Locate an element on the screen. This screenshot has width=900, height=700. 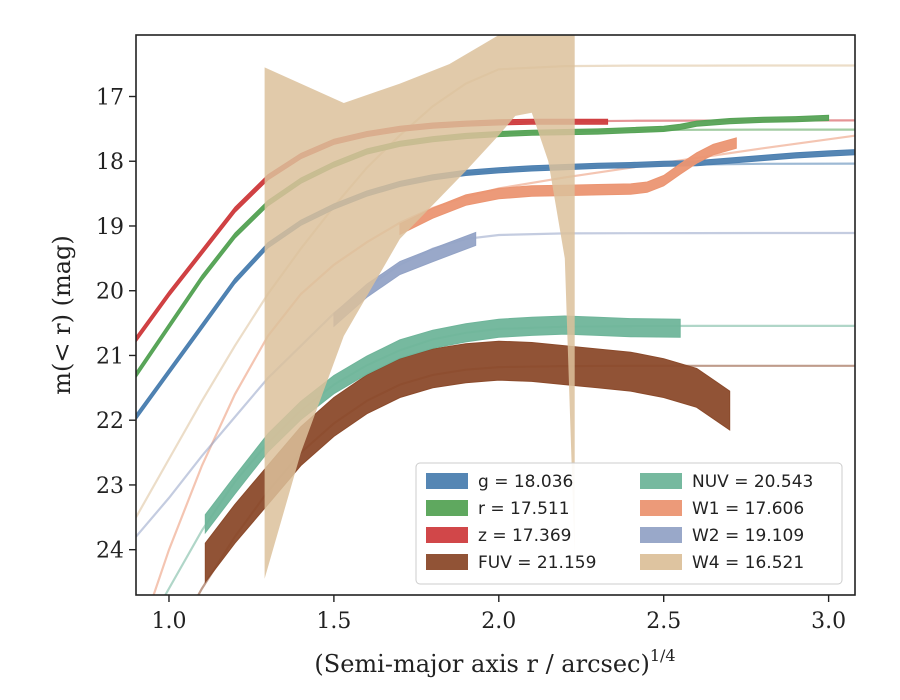
legend-swatch-w4 is located at coordinates (661, 562).